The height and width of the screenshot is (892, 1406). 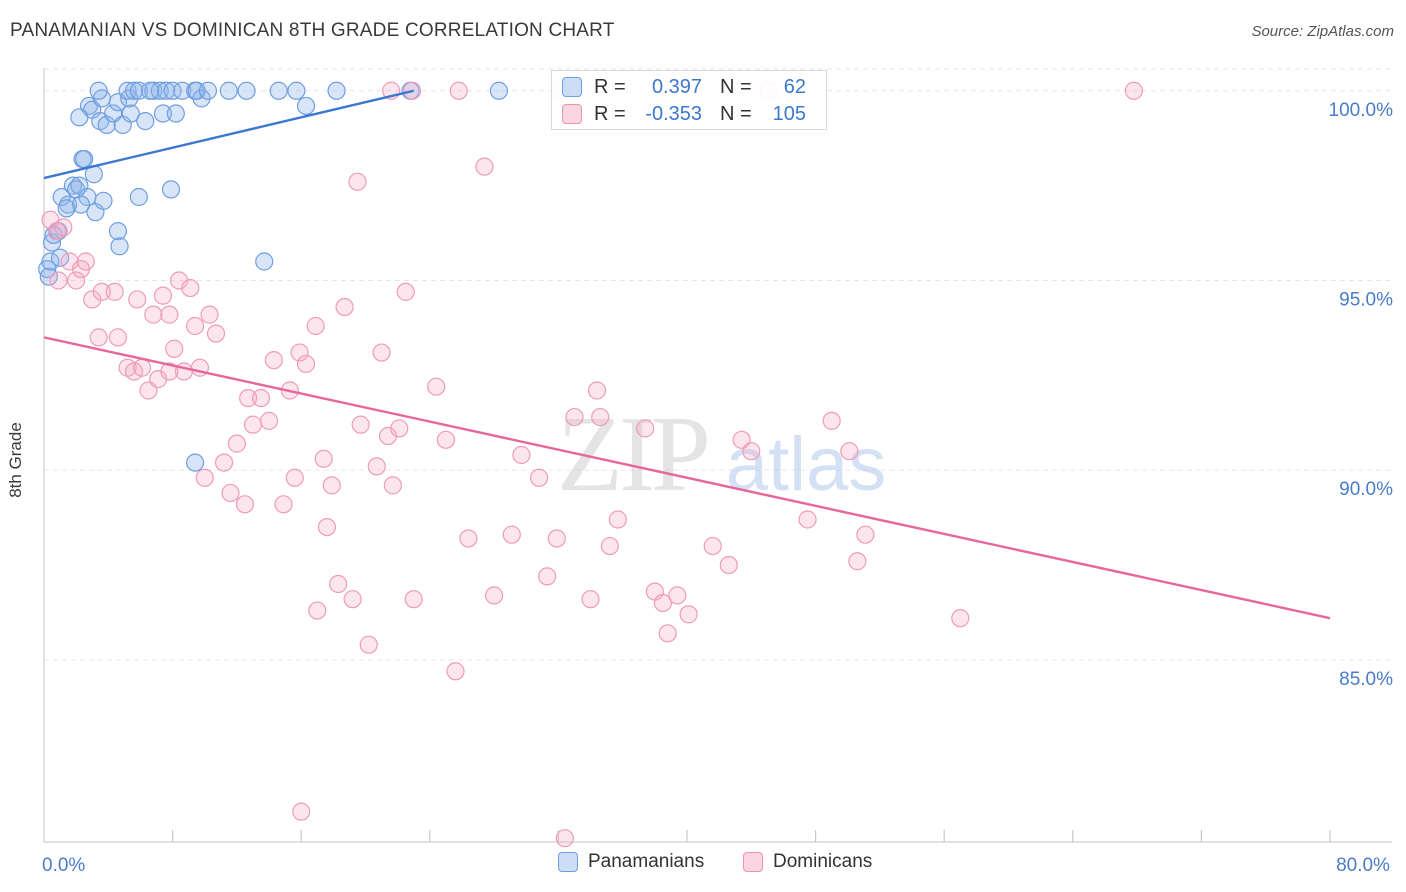 What do you see at coordinates (673, 113) in the screenshot?
I see `r-value: -0.353` at bounding box center [673, 113].